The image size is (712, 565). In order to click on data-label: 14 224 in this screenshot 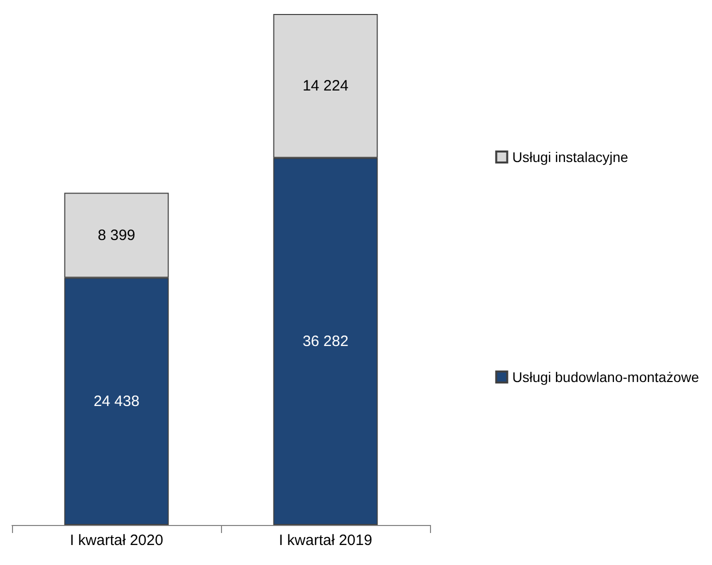, I will do `click(325, 85)`.